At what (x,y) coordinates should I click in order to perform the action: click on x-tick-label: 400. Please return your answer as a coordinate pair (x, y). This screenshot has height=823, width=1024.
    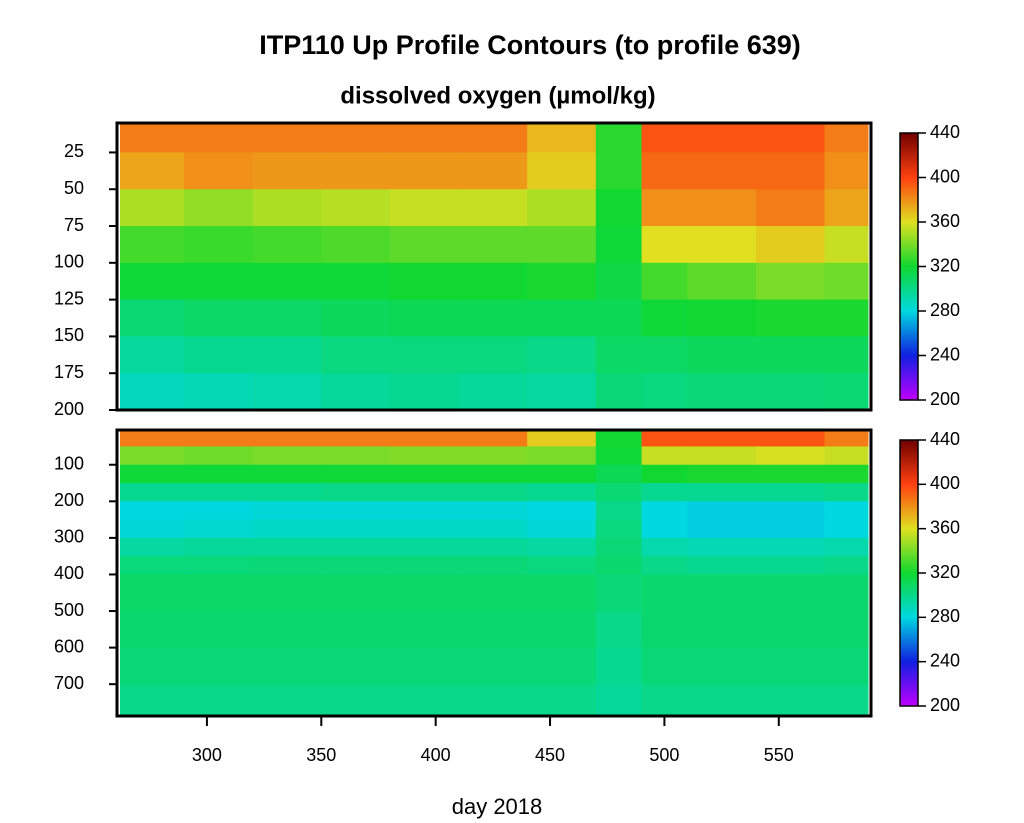
    Looking at the image, I should click on (436, 755).